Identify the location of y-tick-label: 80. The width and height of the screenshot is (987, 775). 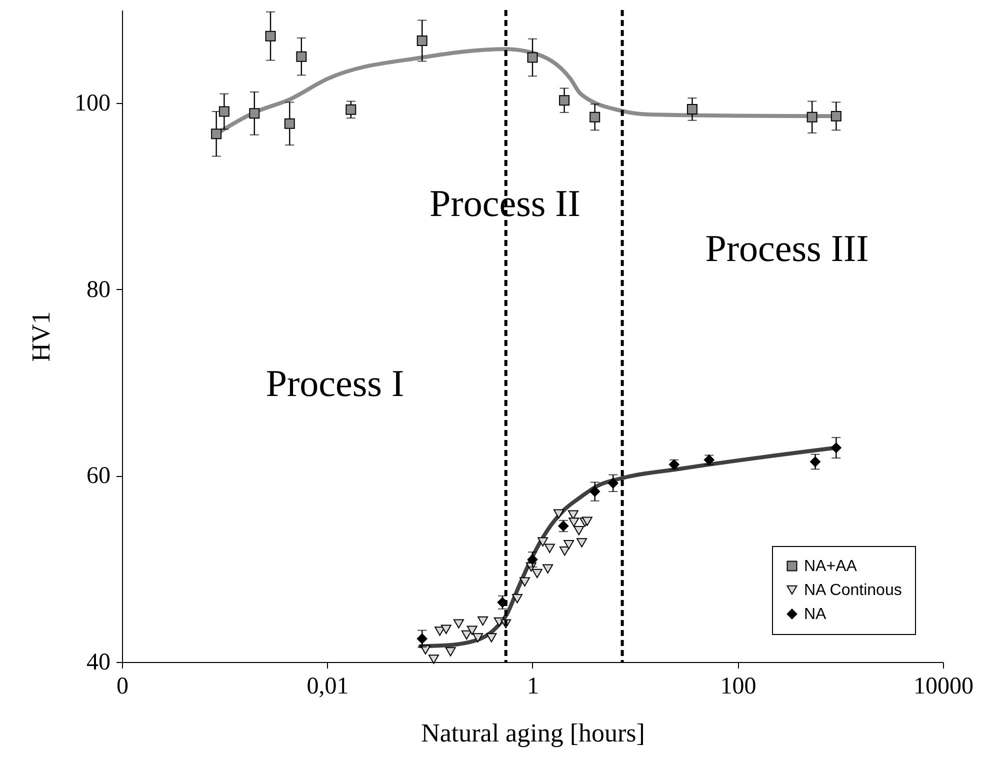
(98, 289).